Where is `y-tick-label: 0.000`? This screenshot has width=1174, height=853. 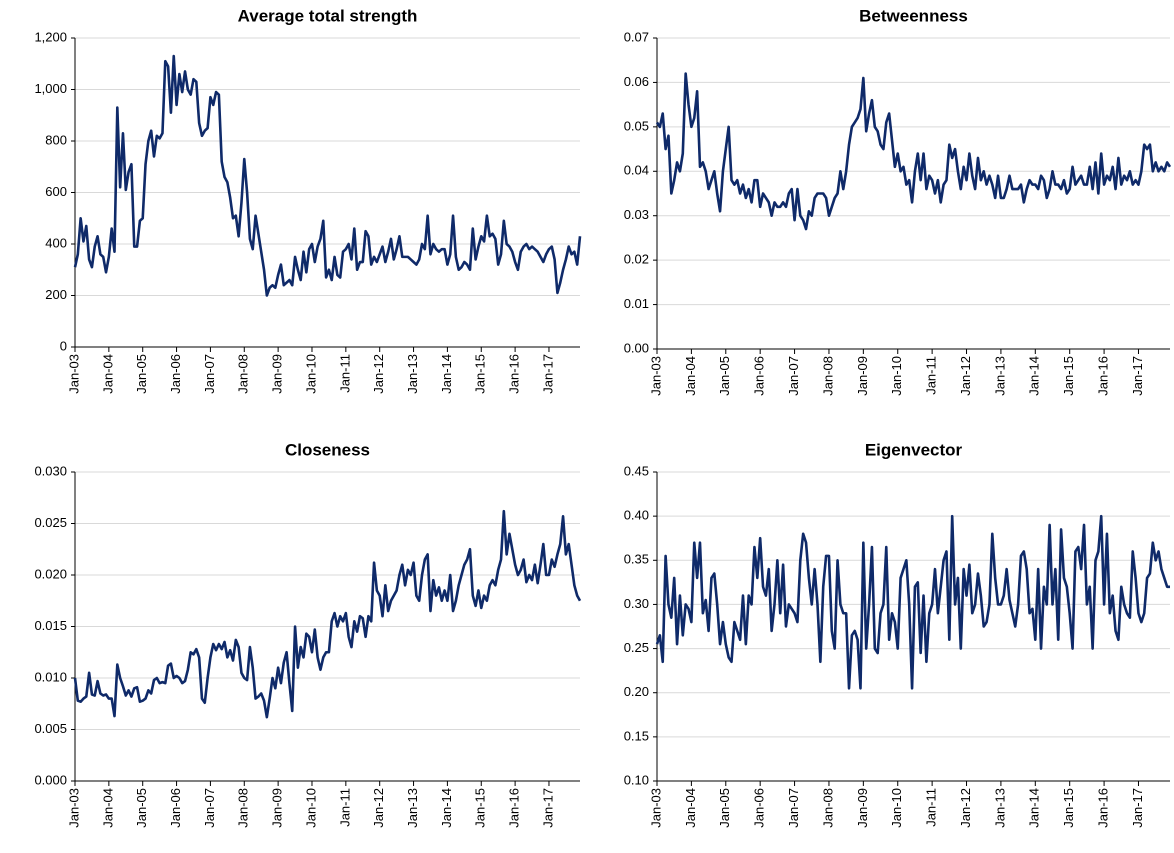
y-tick-label: 0.000 is located at coordinates (50, 779).